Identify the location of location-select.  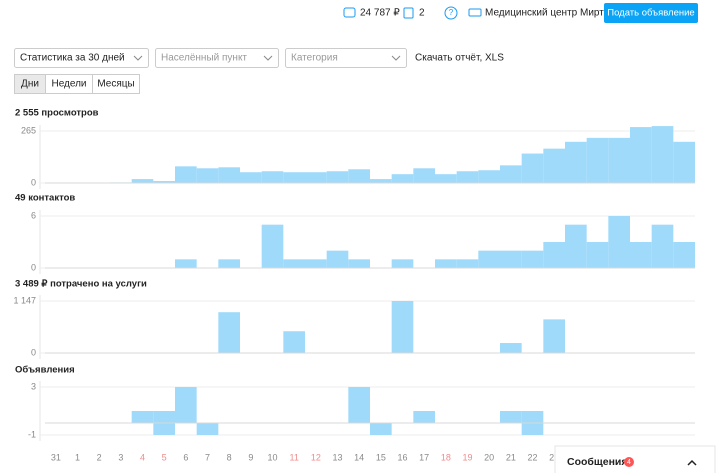
(217, 58).